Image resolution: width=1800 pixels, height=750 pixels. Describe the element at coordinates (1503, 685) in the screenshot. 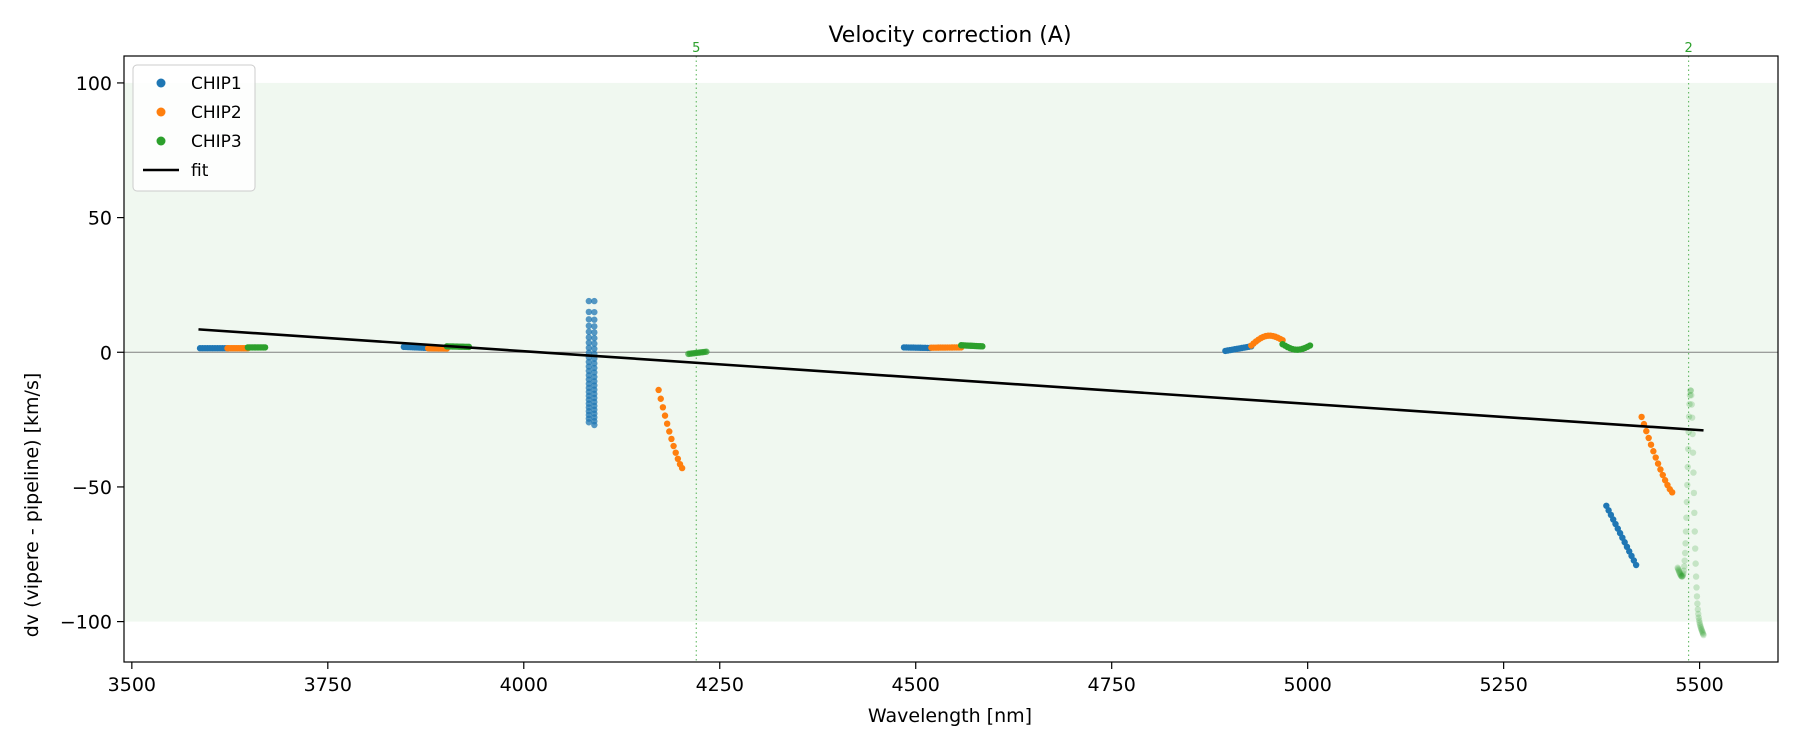

I see `x-tick-label-5250: 5250` at that location.